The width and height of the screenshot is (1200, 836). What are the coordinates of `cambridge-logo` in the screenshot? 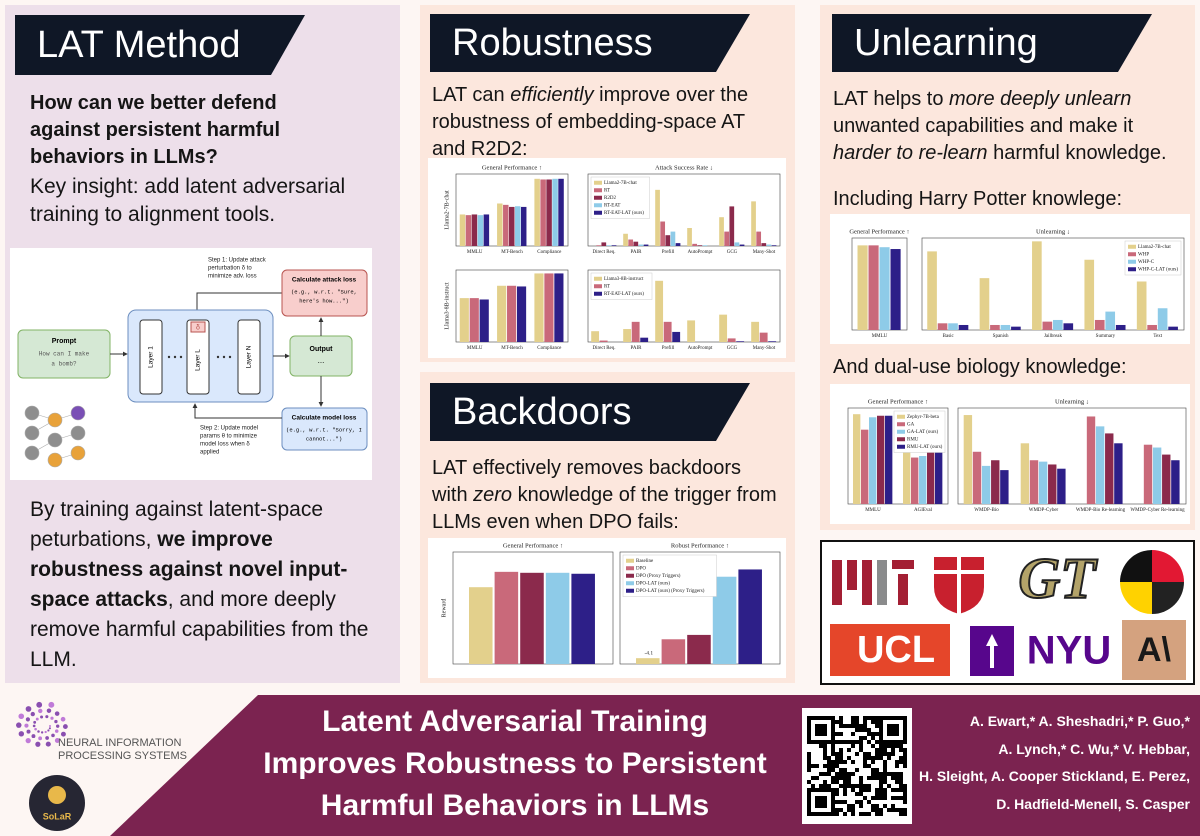 It's located at (959, 585).